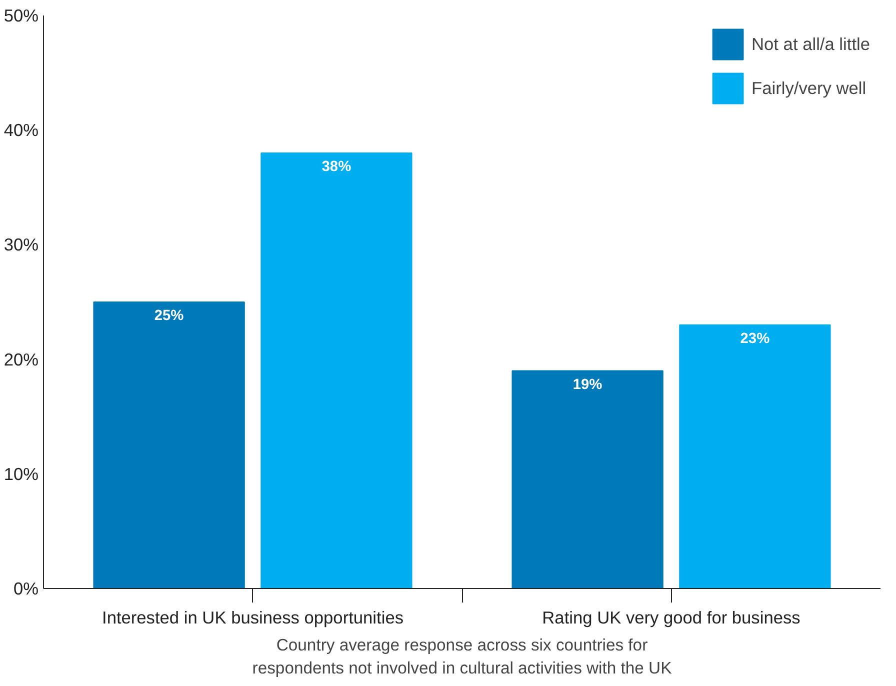 The height and width of the screenshot is (686, 896). Describe the element at coordinates (671, 618) in the screenshot. I see `x-tick-label: Rating UK very good for business` at that location.